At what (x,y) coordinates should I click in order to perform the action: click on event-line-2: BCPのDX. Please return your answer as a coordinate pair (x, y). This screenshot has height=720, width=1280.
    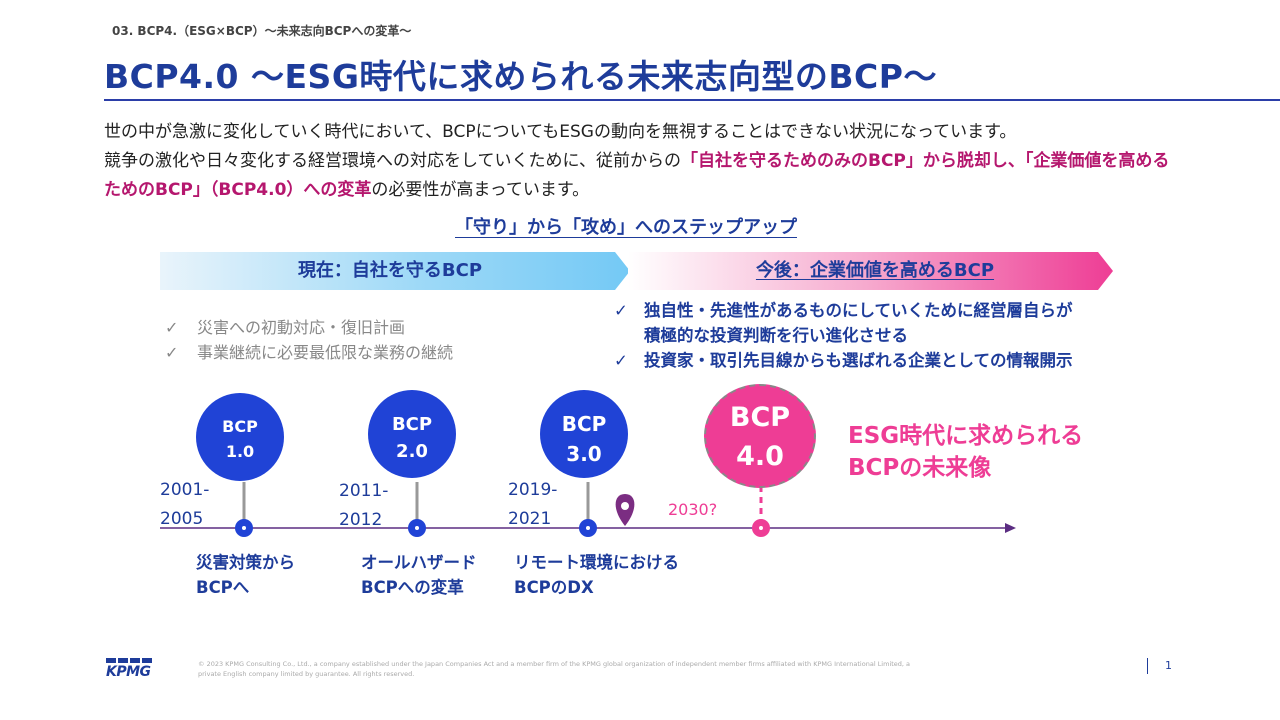
    Looking at the image, I should click on (554, 587).